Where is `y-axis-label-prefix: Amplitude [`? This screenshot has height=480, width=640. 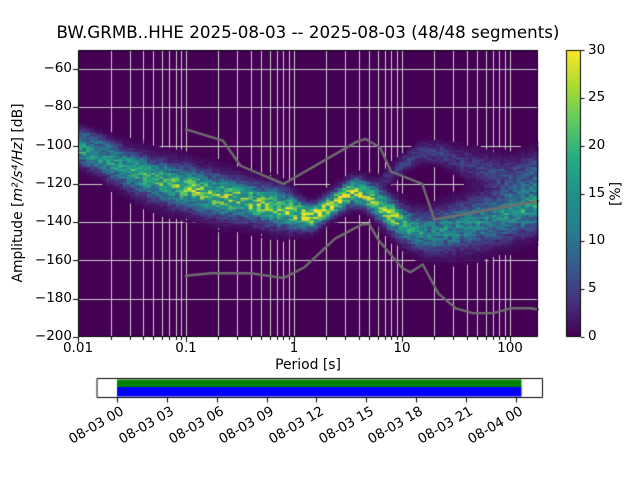 y-axis-label-prefix: Amplitude [ is located at coordinates (18, 242).